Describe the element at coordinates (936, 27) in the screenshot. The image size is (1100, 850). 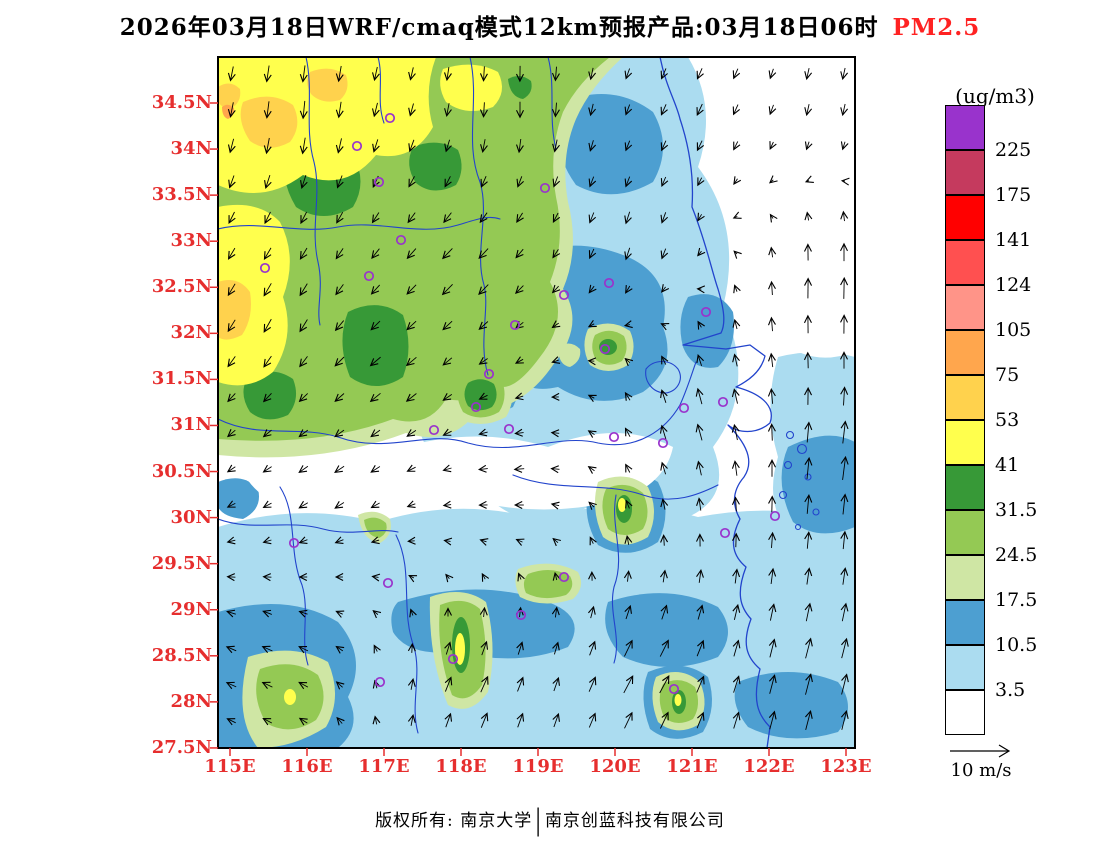
I see `title-species: PM2.5` at that location.